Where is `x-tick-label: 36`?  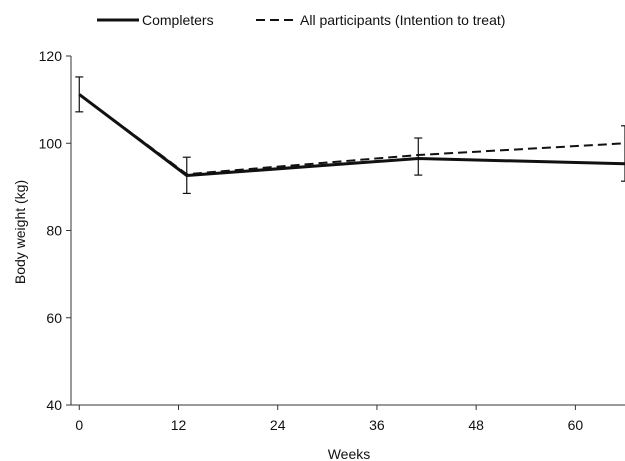
x-tick-label: 36 is located at coordinates (377, 425).